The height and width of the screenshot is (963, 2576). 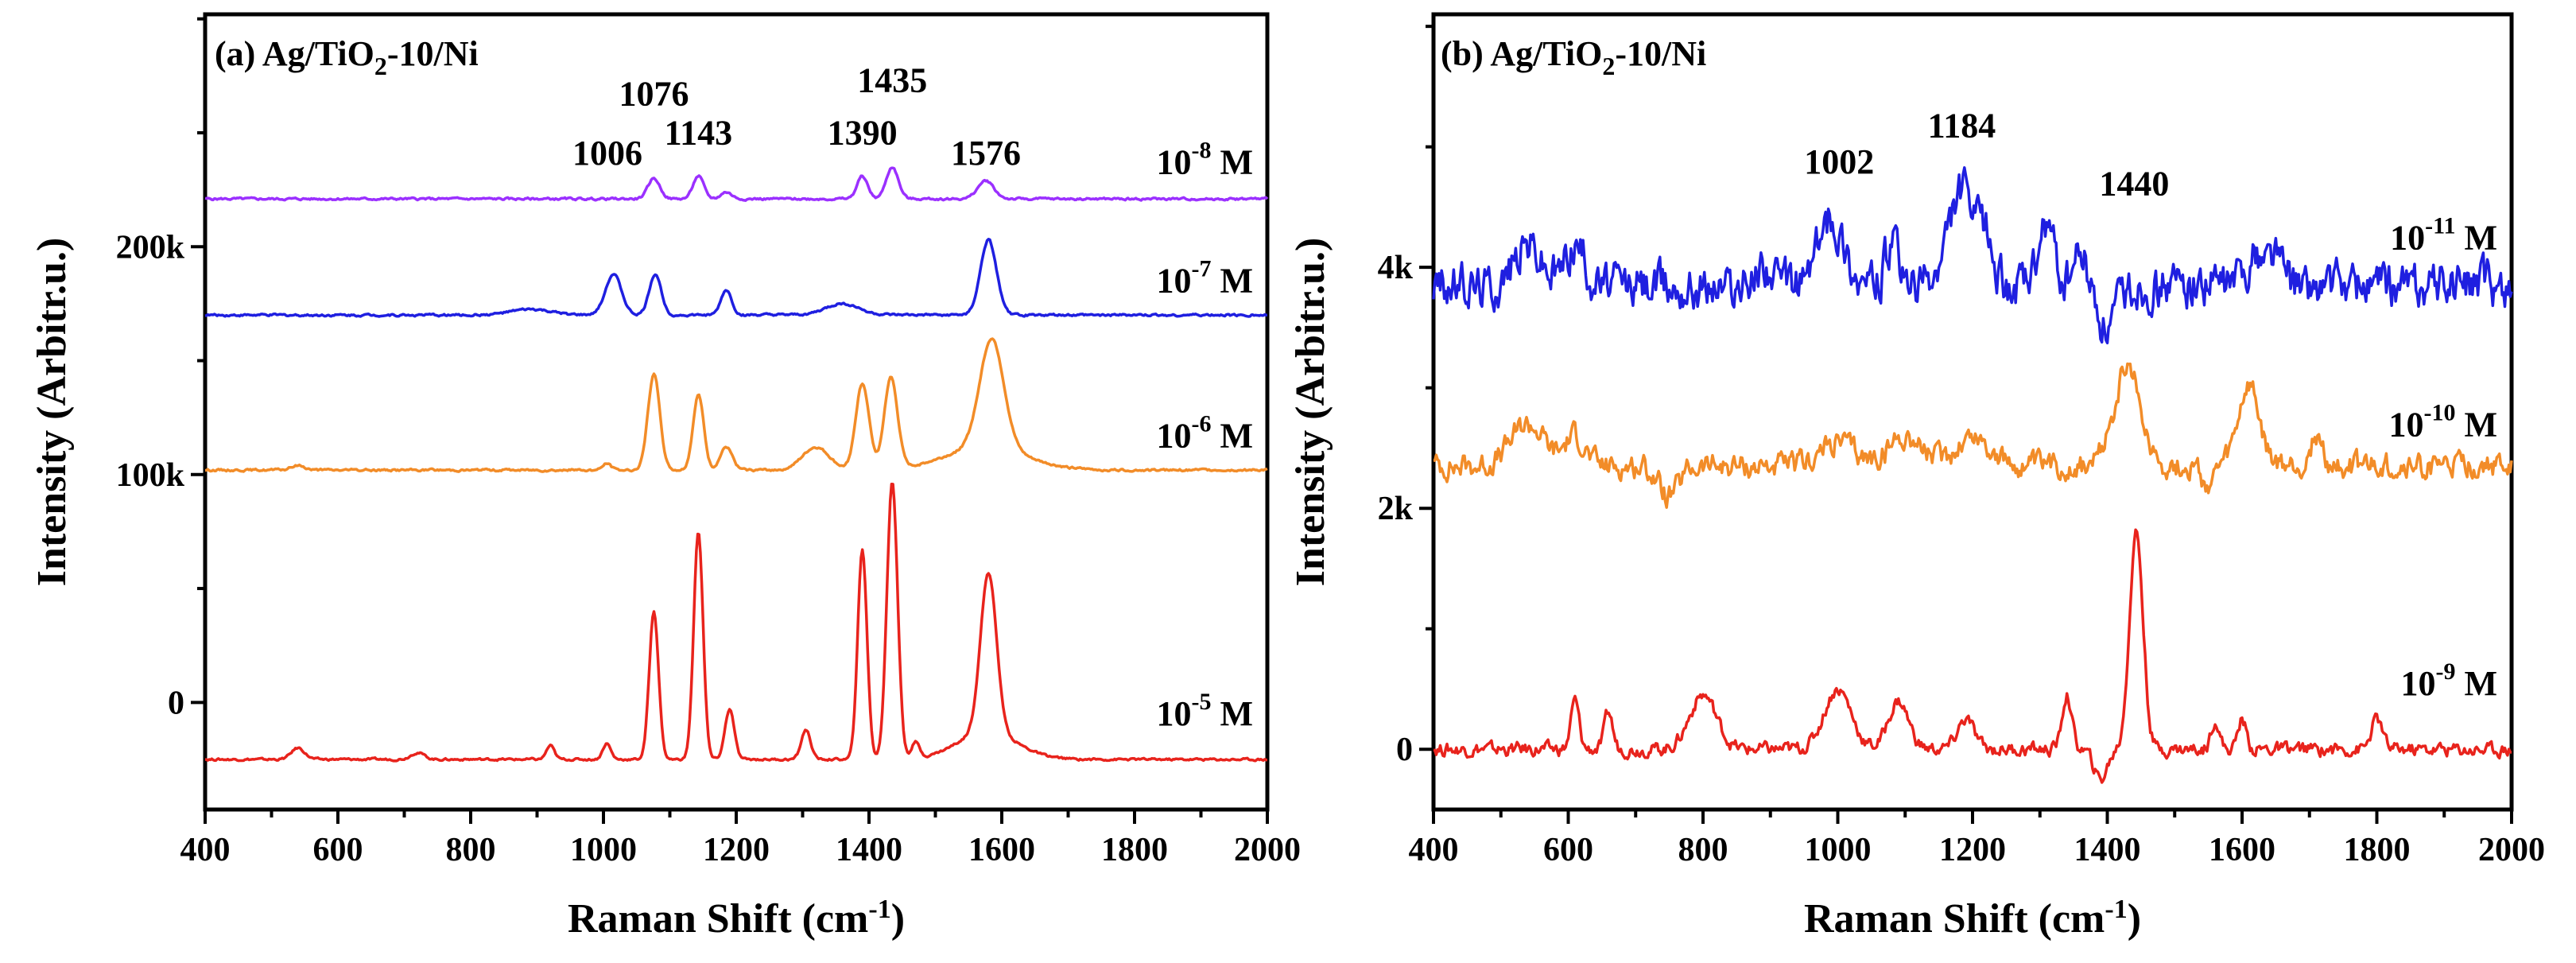 I want to click on peak-annotation: 1006, so click(x=607, y=153).